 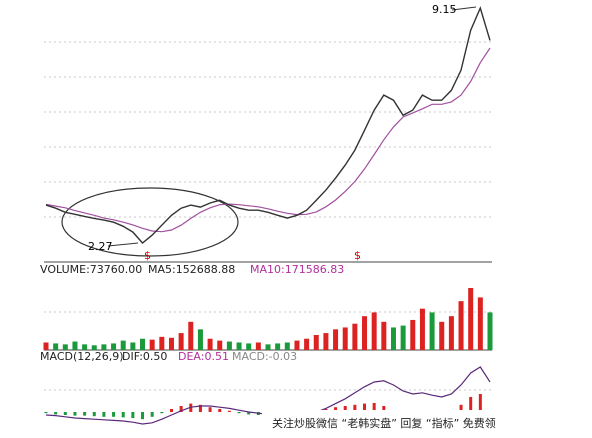 I want to click on watermark-box, so click(x=427, y=424).